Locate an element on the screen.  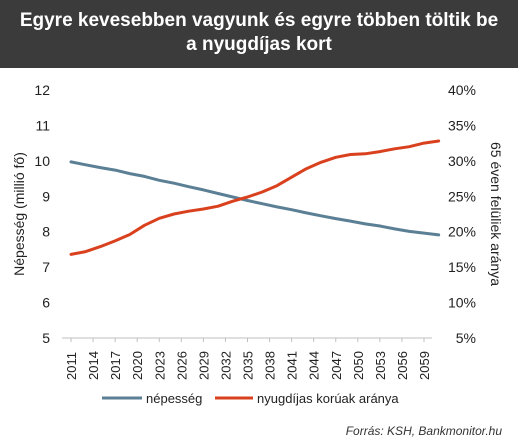
left-tick-label: 5 is located at coordinates (46, 338).